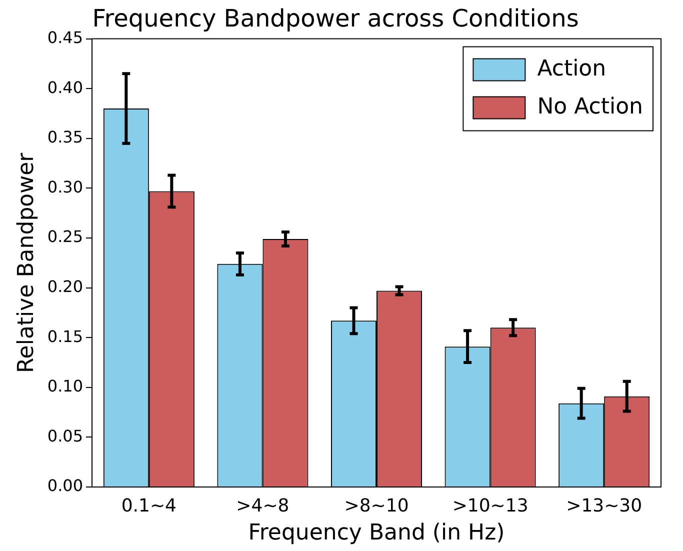  I want to click on x-tick-label: >8~10, so click(376, 505).